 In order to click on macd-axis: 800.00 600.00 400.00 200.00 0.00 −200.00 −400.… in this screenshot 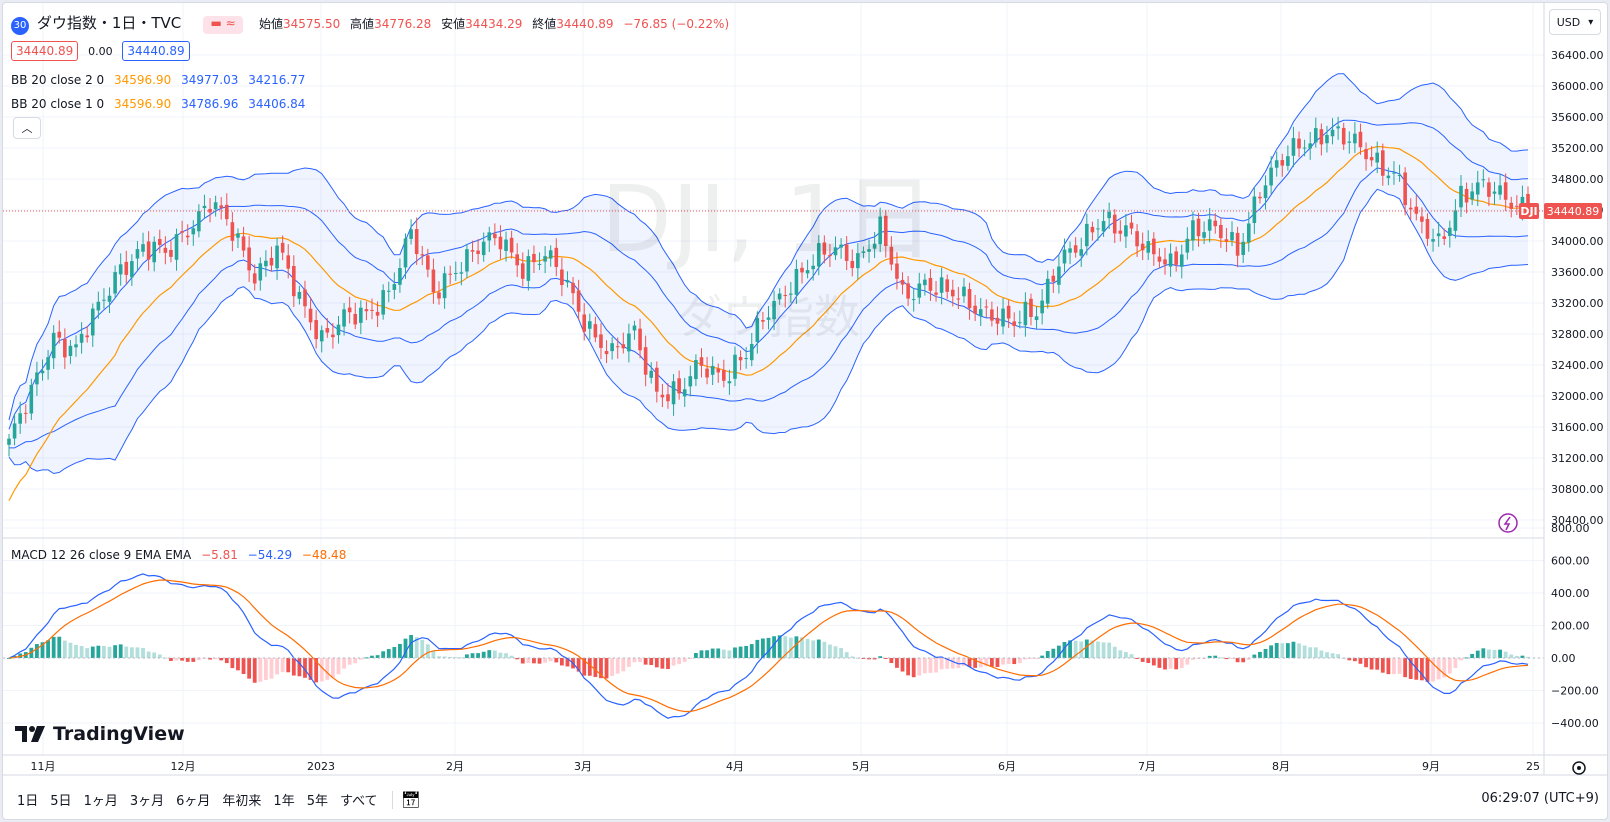, I will do `click(1575, 626)`.